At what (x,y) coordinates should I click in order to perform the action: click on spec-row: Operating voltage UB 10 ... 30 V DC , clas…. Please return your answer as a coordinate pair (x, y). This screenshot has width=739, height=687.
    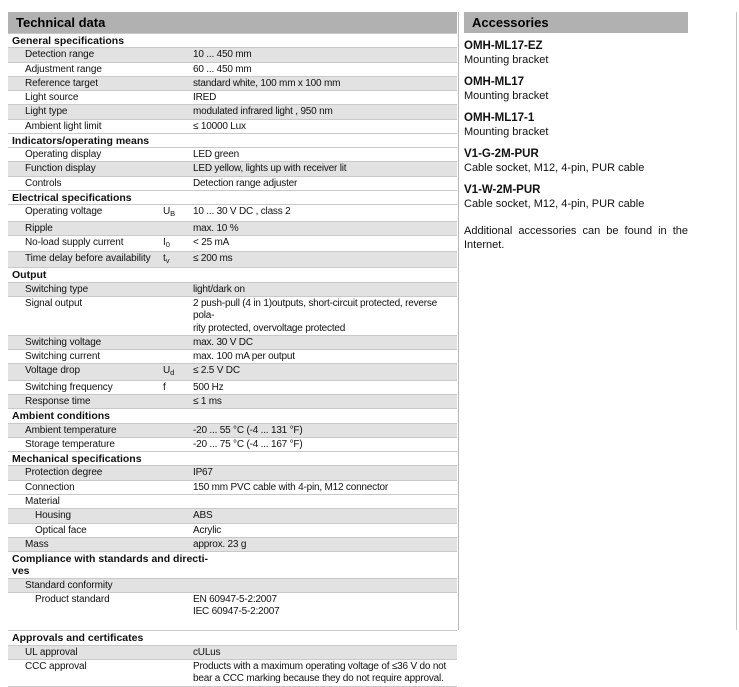
    Looking at the image, I should click on (232, 212).